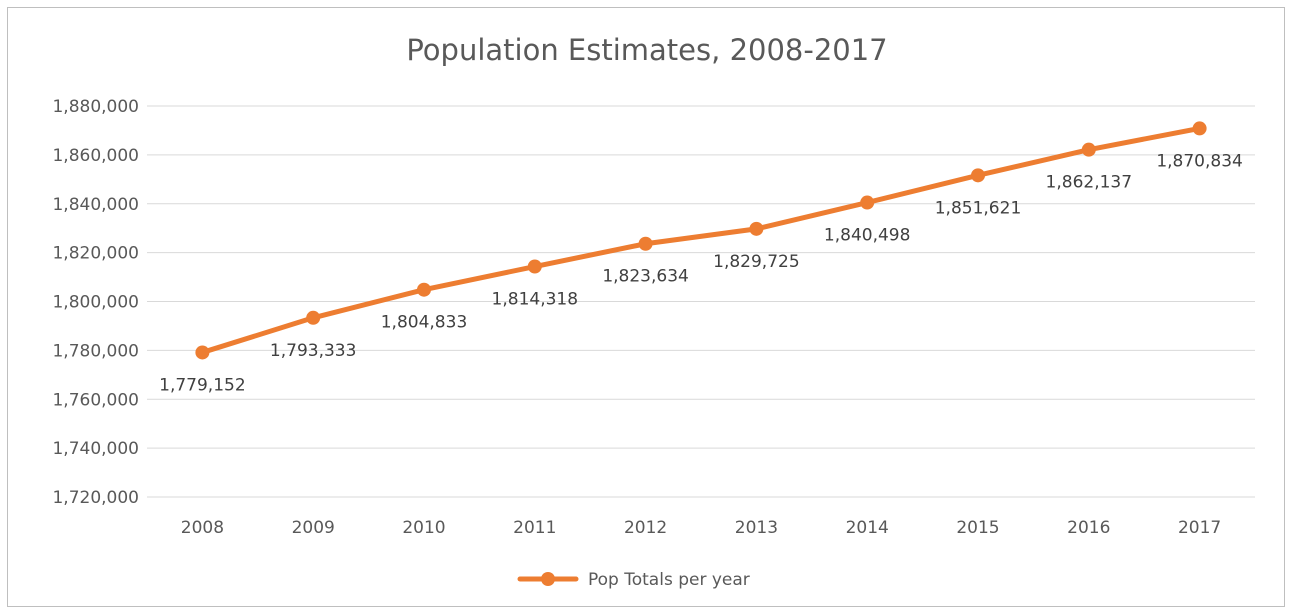  Describe the element at coordinates (424, 289) in the screenshot. I see `data-point-2010` at that location.